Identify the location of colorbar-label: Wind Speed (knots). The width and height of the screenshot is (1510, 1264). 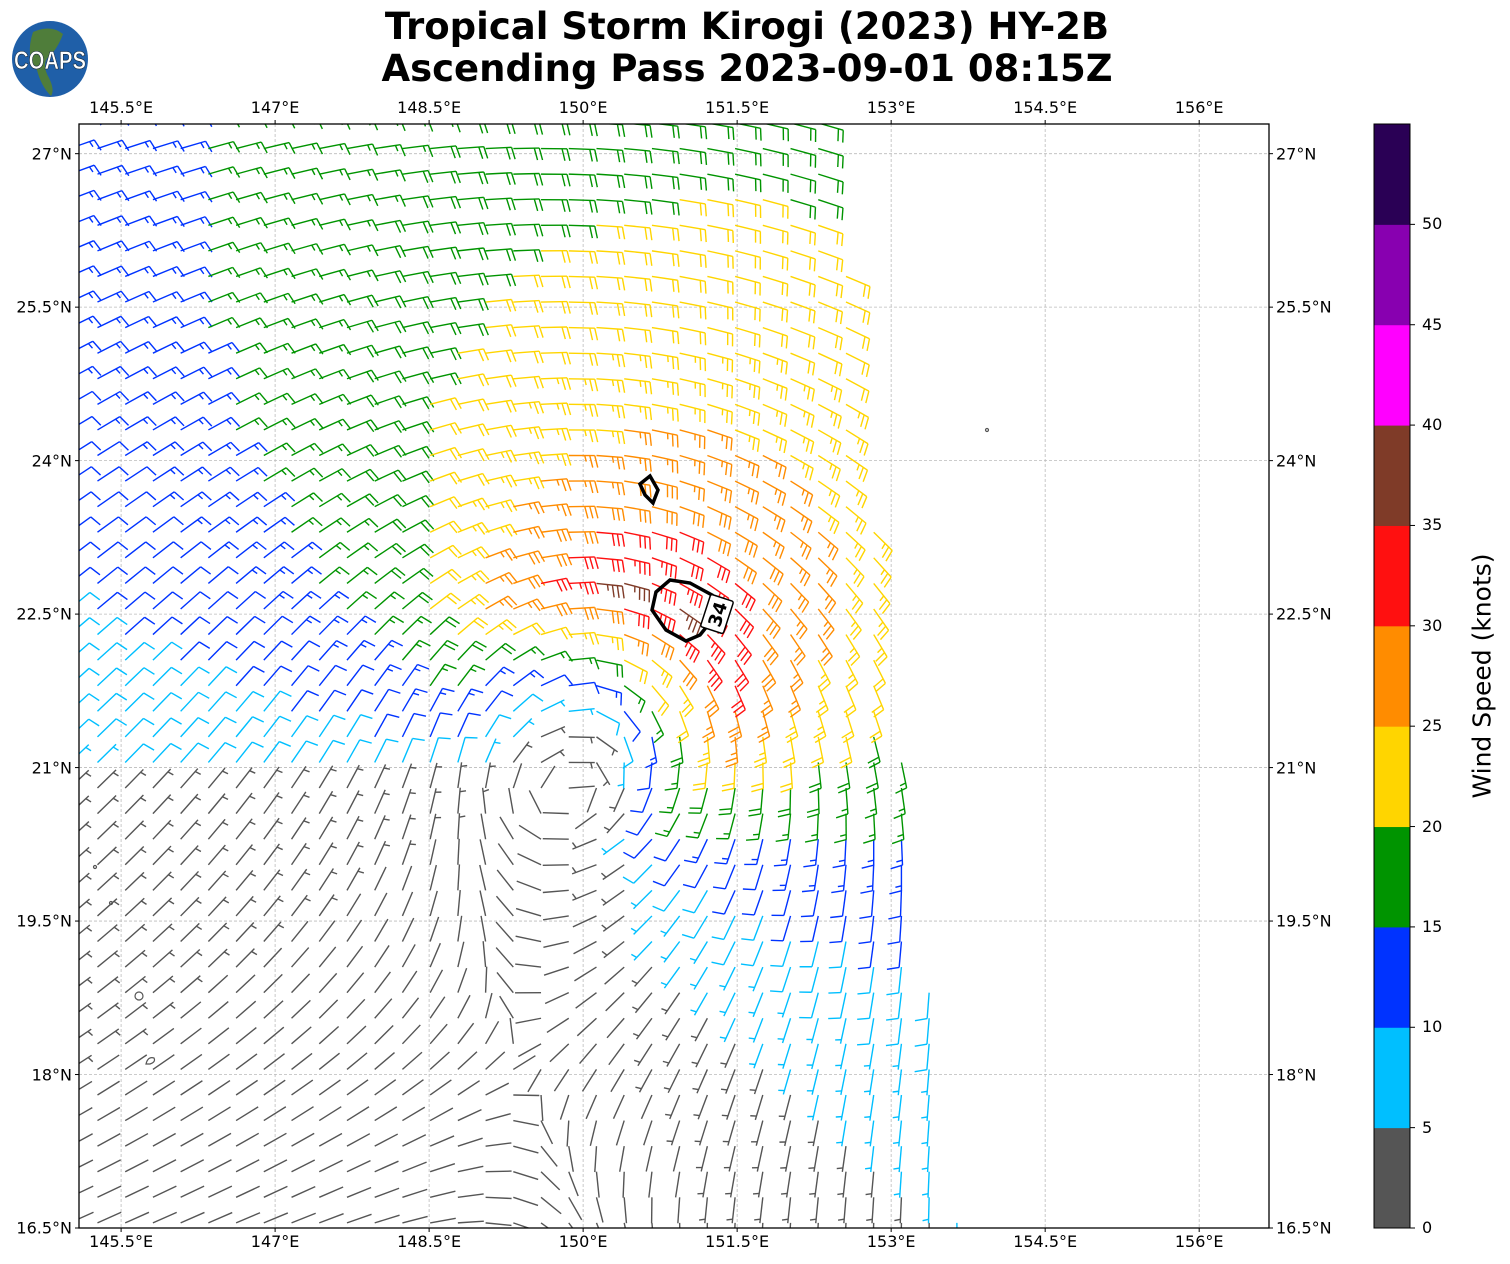
(1482, 676).